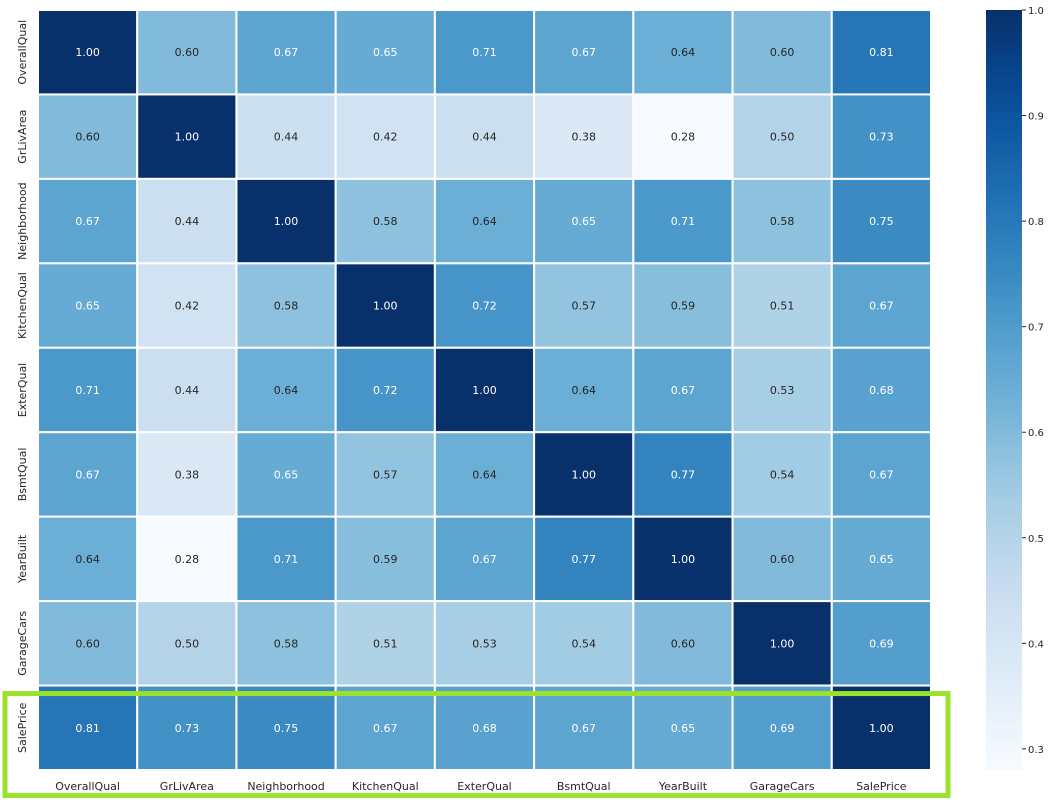 The height and width of the screenshot is (805, 1056). What do you see at coordinates (286, 728) in the screenshot?
I see `cell-value-label: 0.75` at bounding box center [286, 728].